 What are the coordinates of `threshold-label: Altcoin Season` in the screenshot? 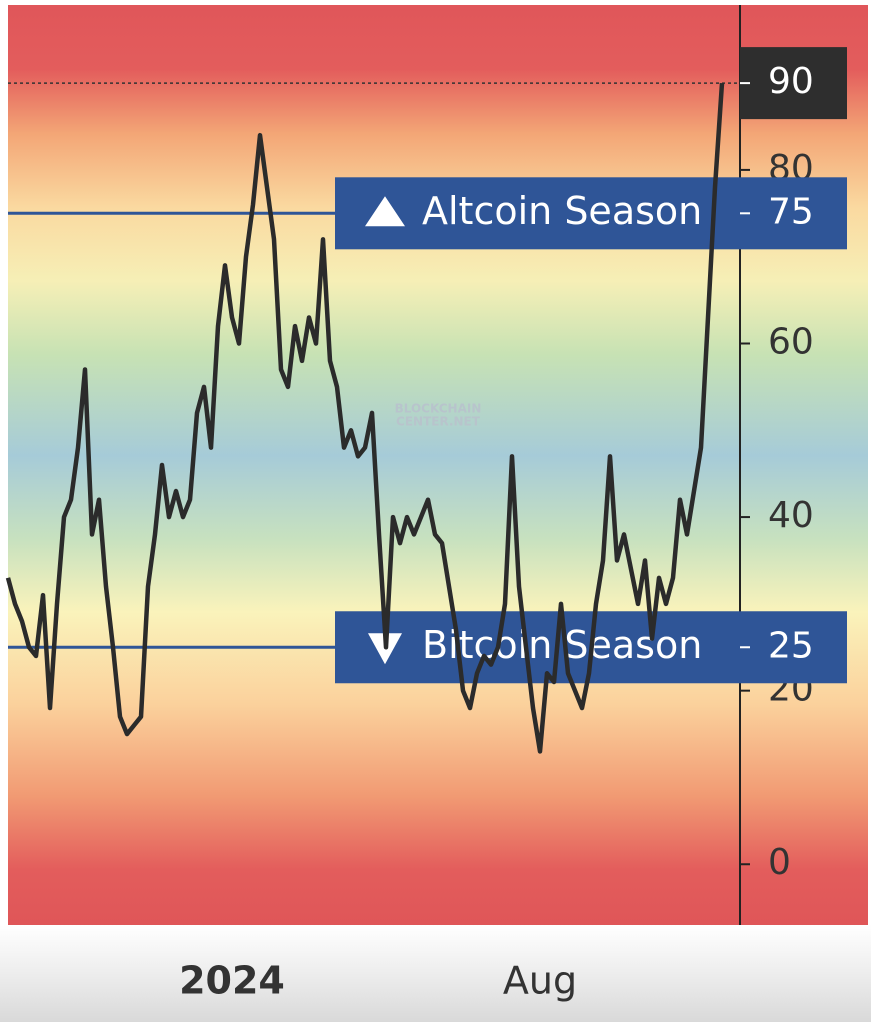 It's located at (562, 211).